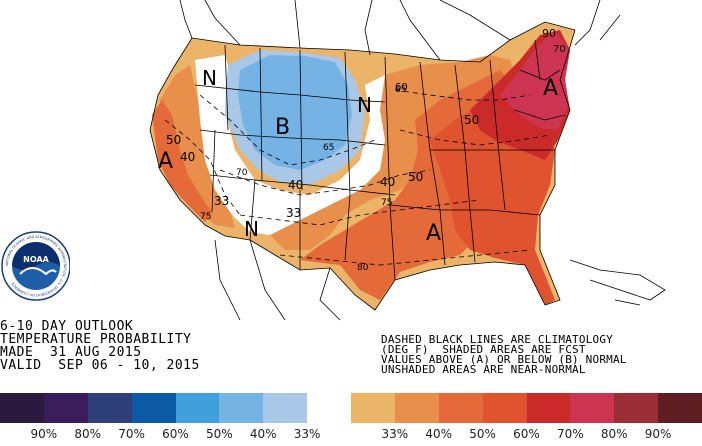  I want to click on iso-60-northeast: 60, so click(401, 87).